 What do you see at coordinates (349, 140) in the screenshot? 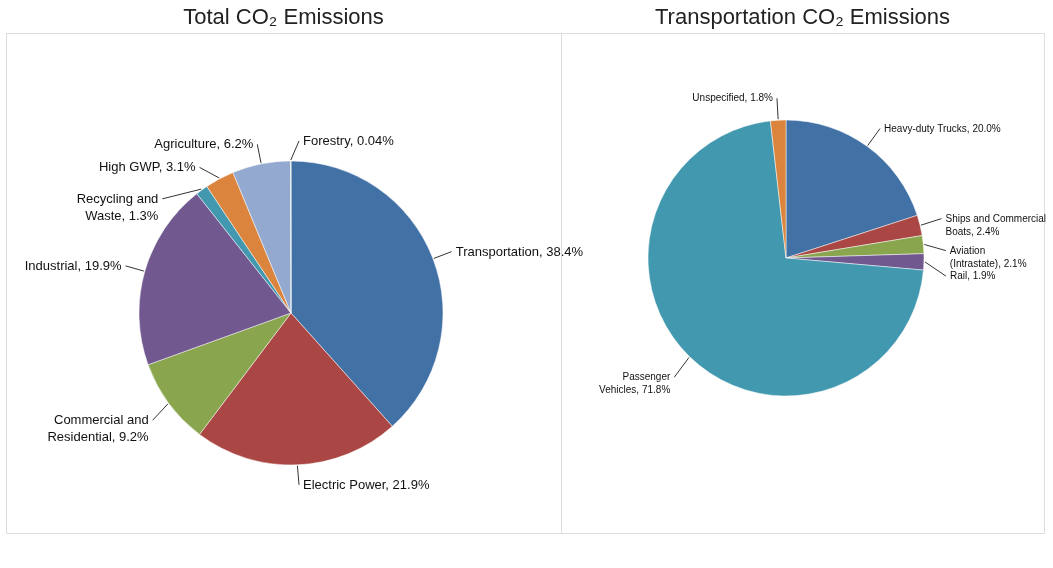
I see `slice-label: Forestry, 0.04%` at bounding box center [349, 140].